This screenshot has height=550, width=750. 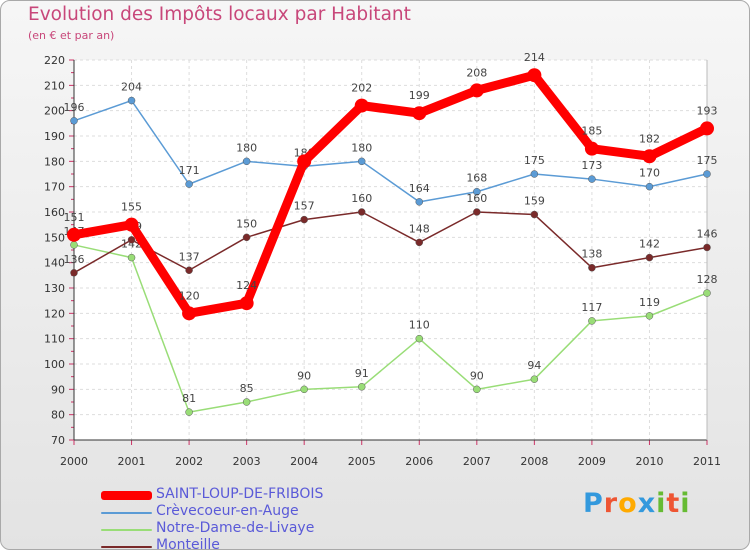 What do you see at coordinates (54, 212) in the screenshot?
I see `y-tick-label: 160` at bounding box center [54, 212].